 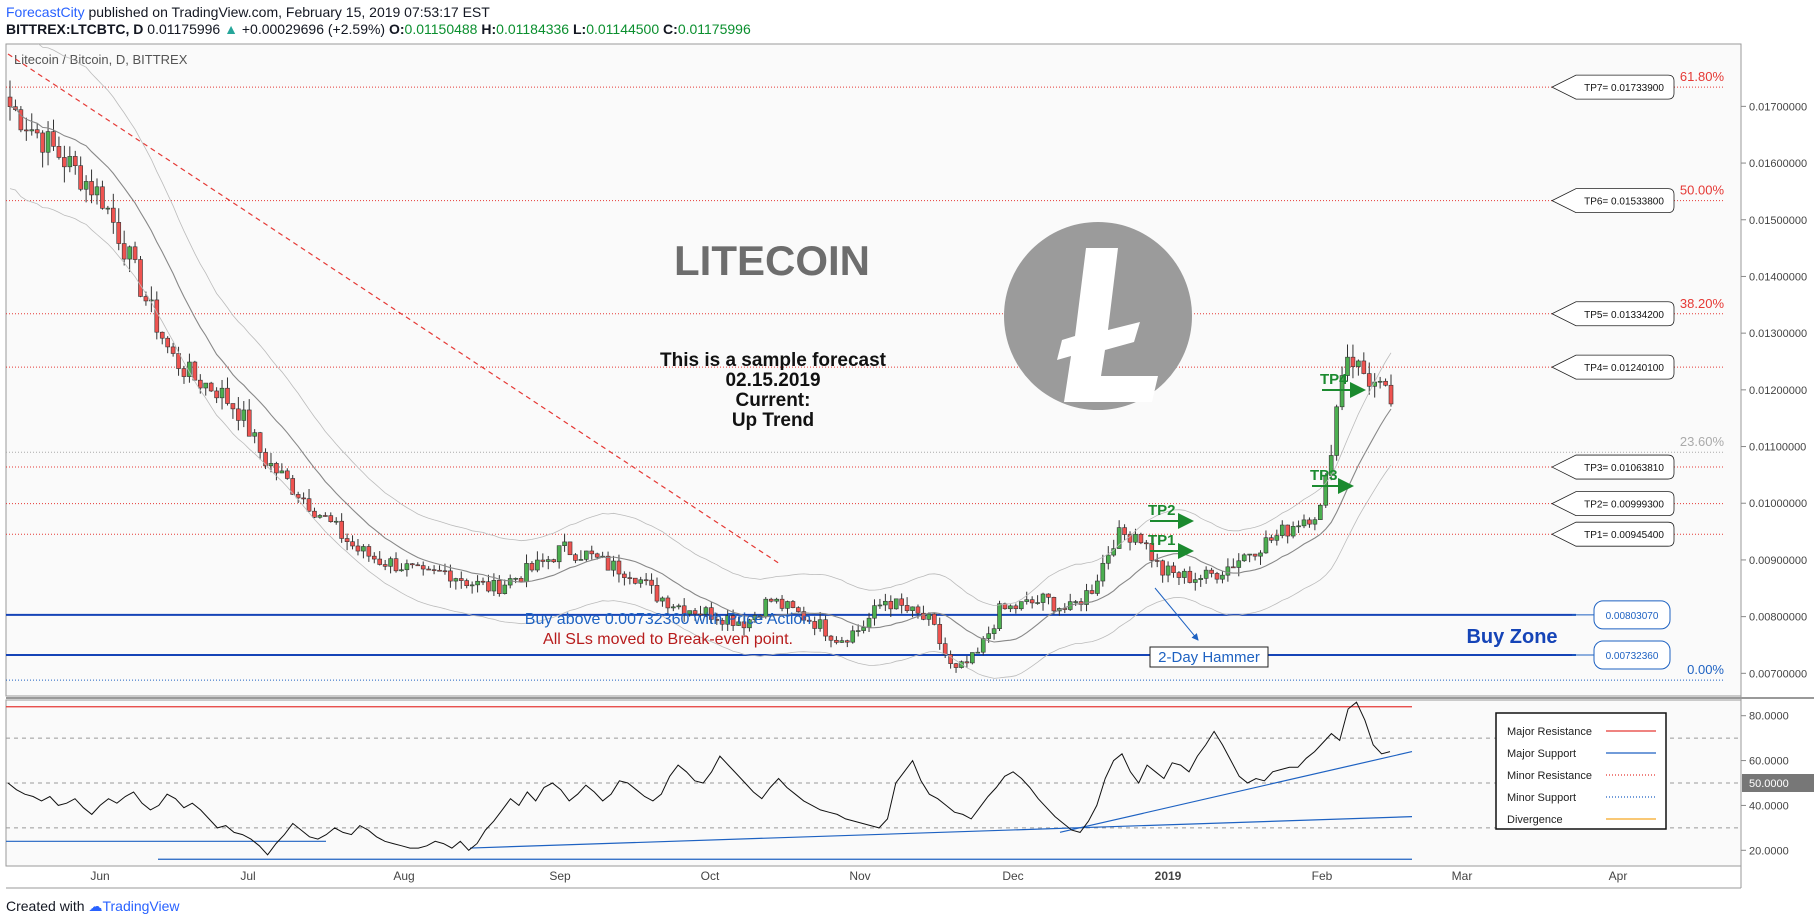 I want to click on hammer-box, so click(x=1209, y=657).